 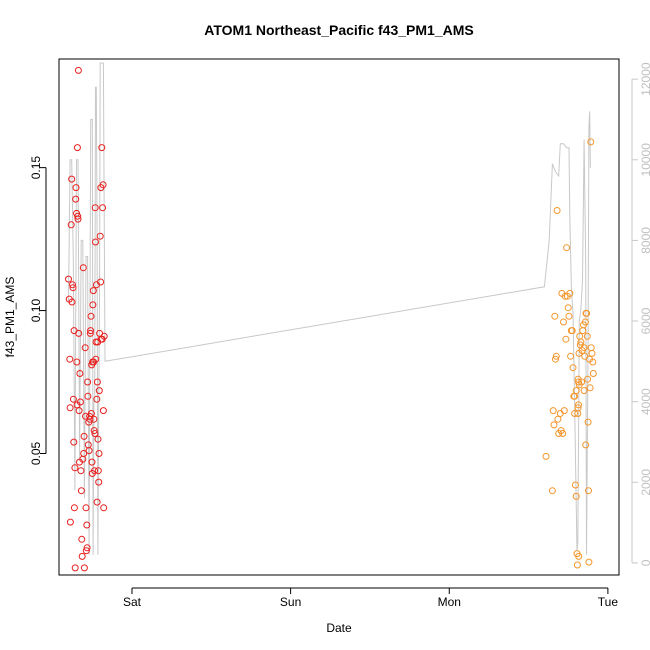 I want to click on x-tick-label: Sat, so click(x=132, y=602).